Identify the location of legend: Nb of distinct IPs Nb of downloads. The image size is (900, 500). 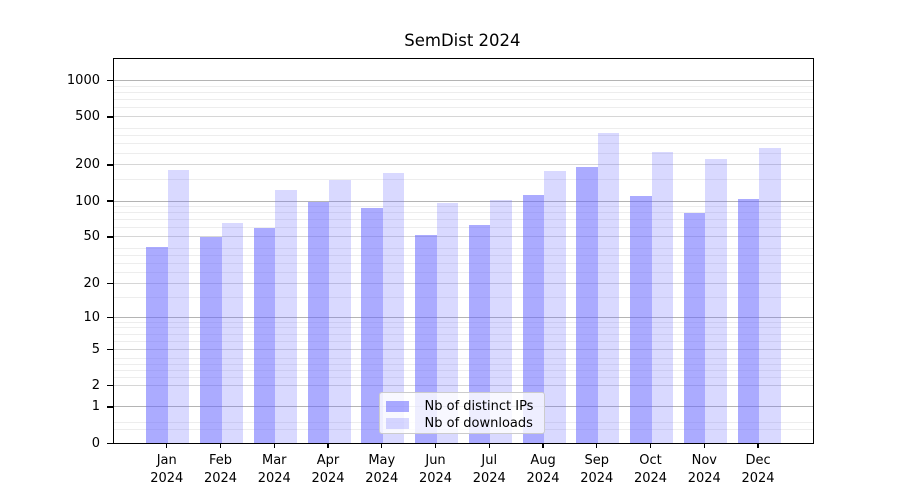
(461, 413).